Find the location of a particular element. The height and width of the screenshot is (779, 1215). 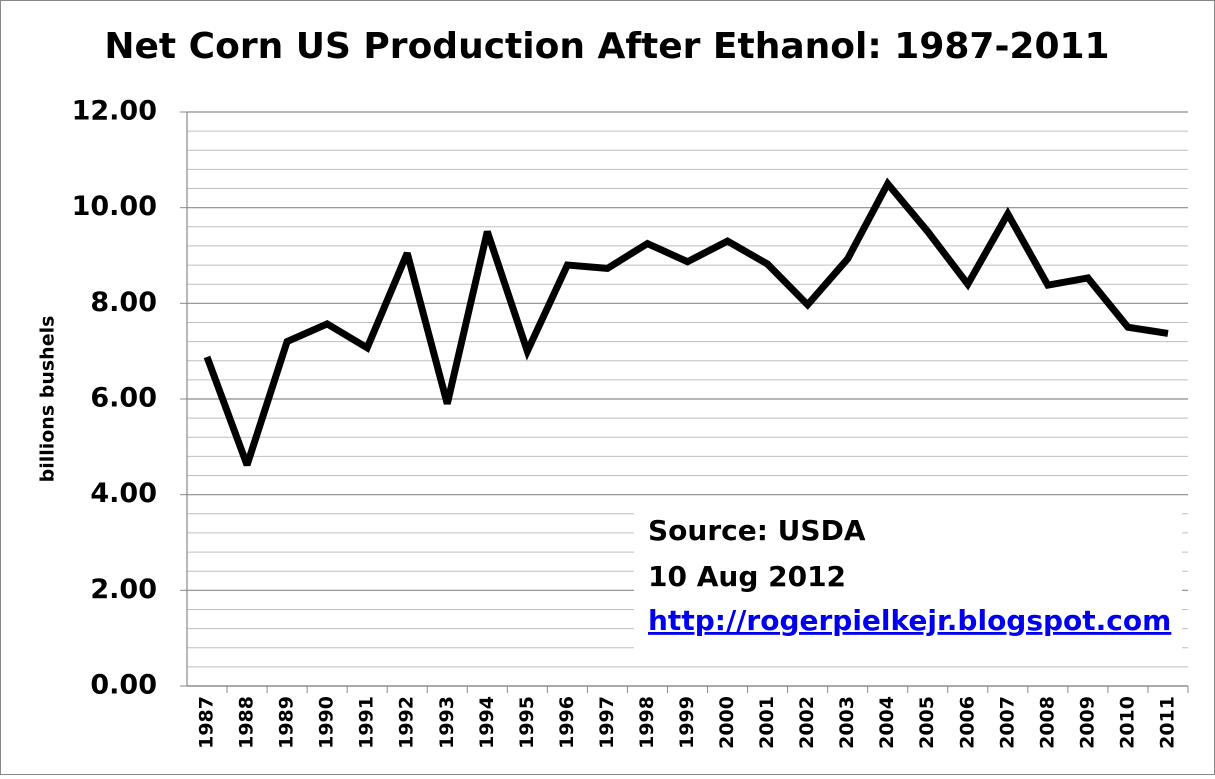

x-tick-label: 1990 is located at coordinates (327, 722).